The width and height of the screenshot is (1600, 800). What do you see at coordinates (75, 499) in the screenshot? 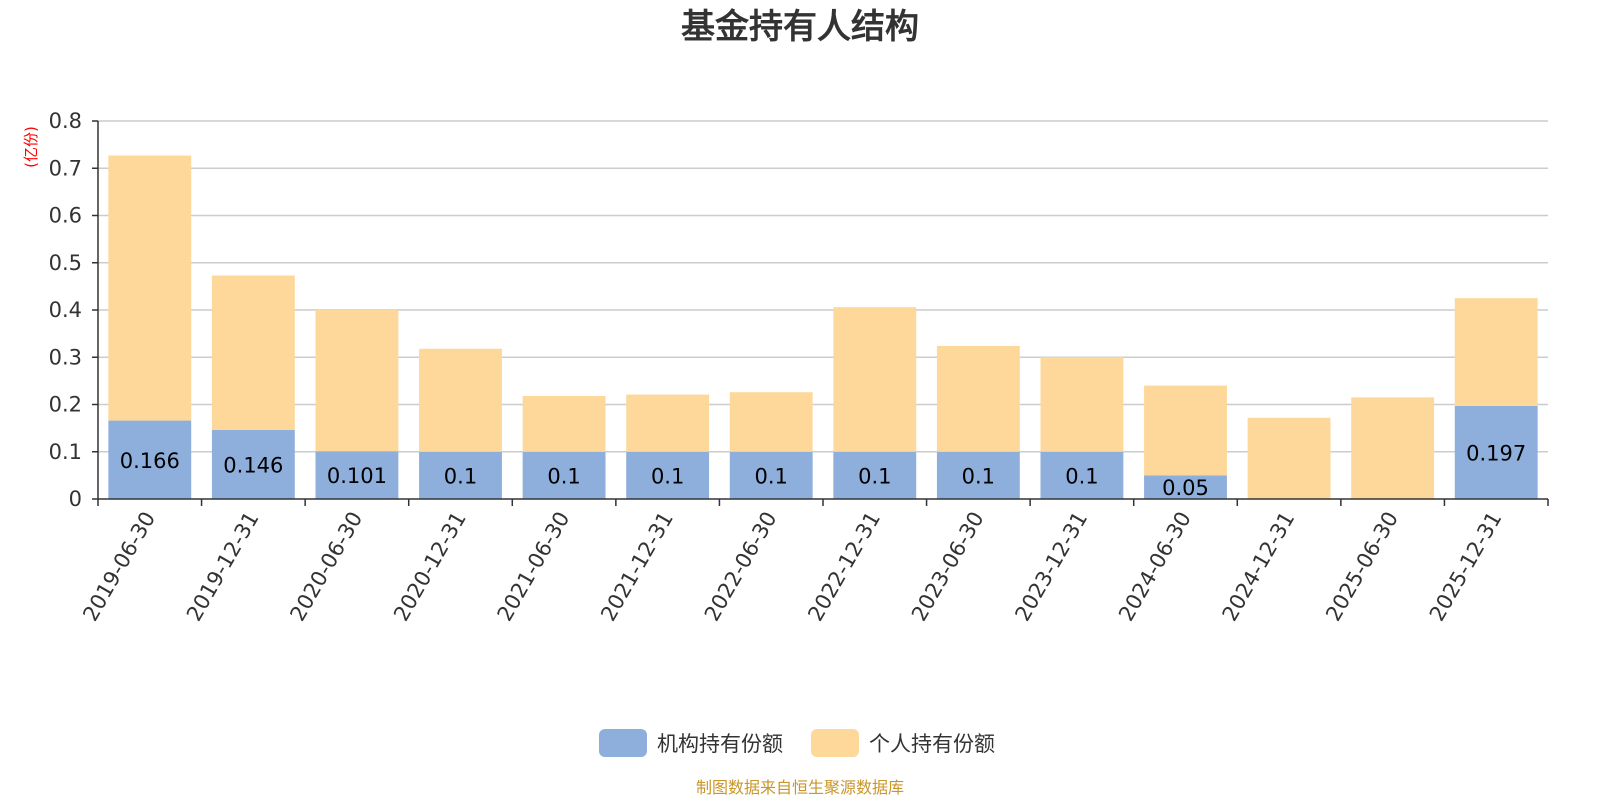
I see `y-tick-label: 0` at bounding box center [75, 499].